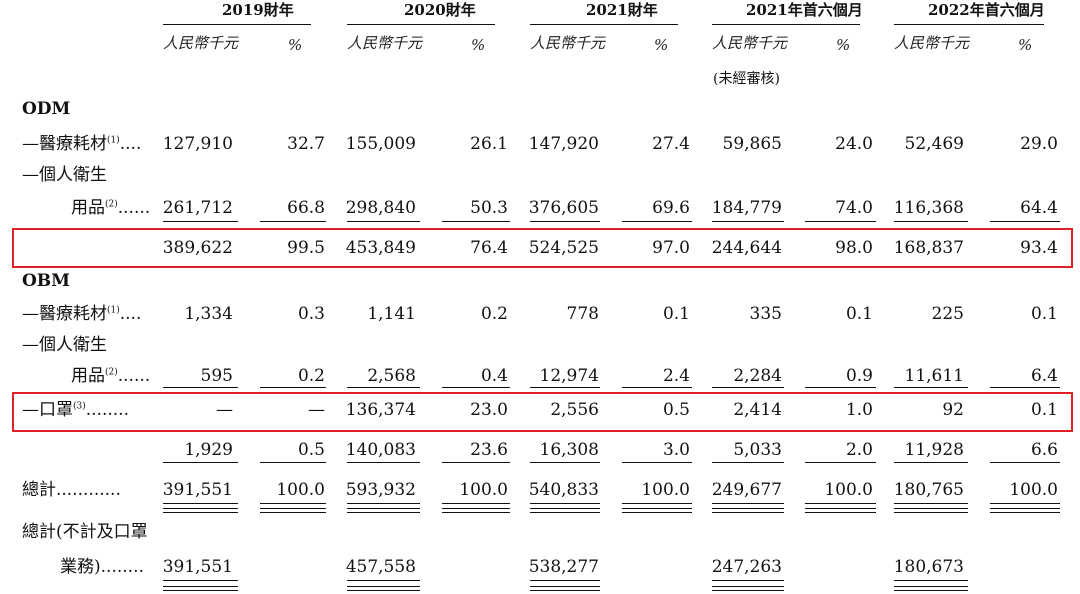 Image resolution: width=1080 pixels, height=594 pixels. I want to click on cell-obm-subtotal-6: 5,033, so click(757, 450).